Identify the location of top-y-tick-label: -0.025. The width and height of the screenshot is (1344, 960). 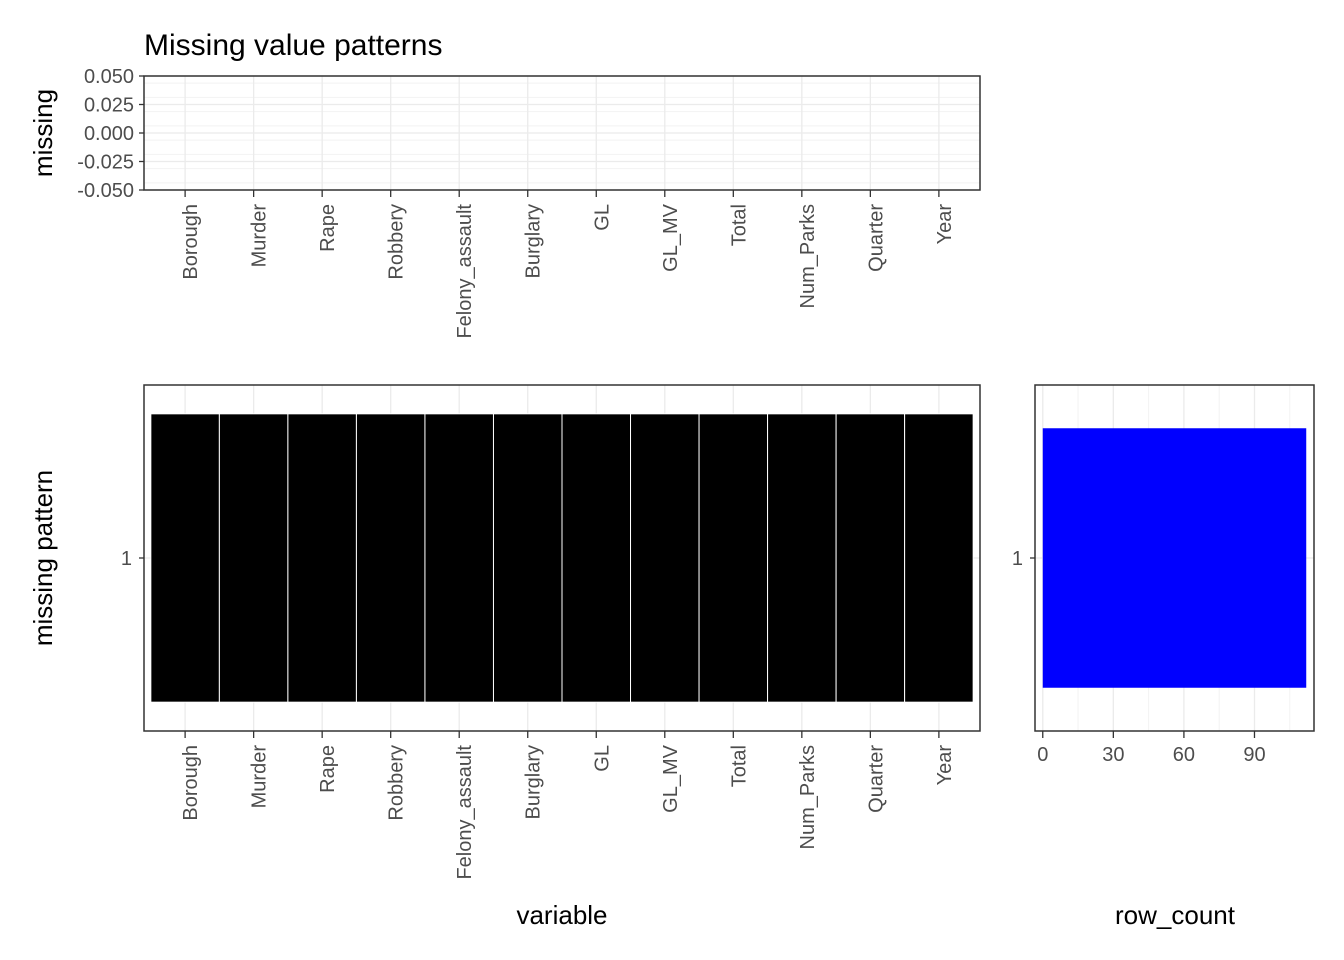
(105, 163).